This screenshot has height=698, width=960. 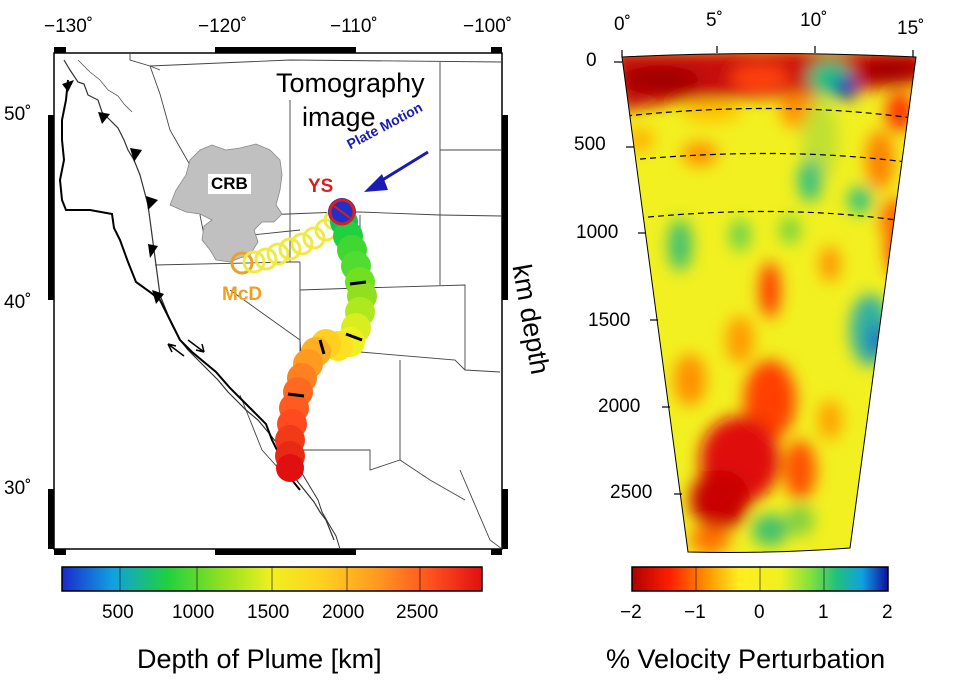 I want to click on tomography-label-line2: image, so click(x=339, y=117).